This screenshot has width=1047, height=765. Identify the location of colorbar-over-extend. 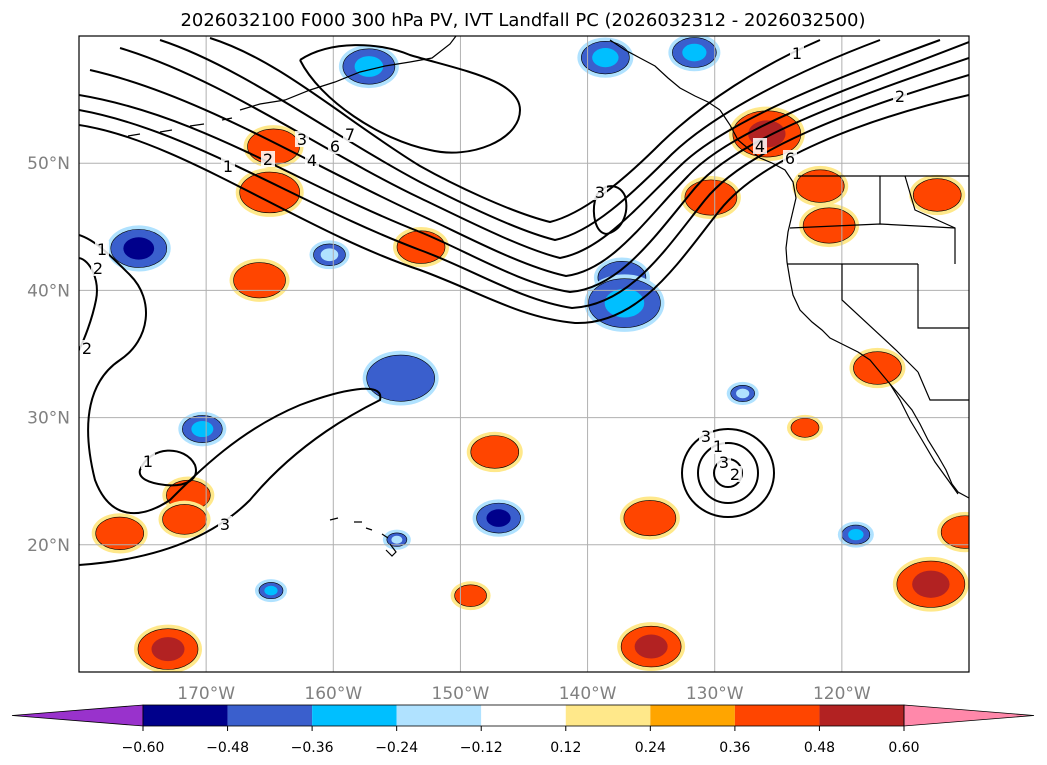
(969, 715).